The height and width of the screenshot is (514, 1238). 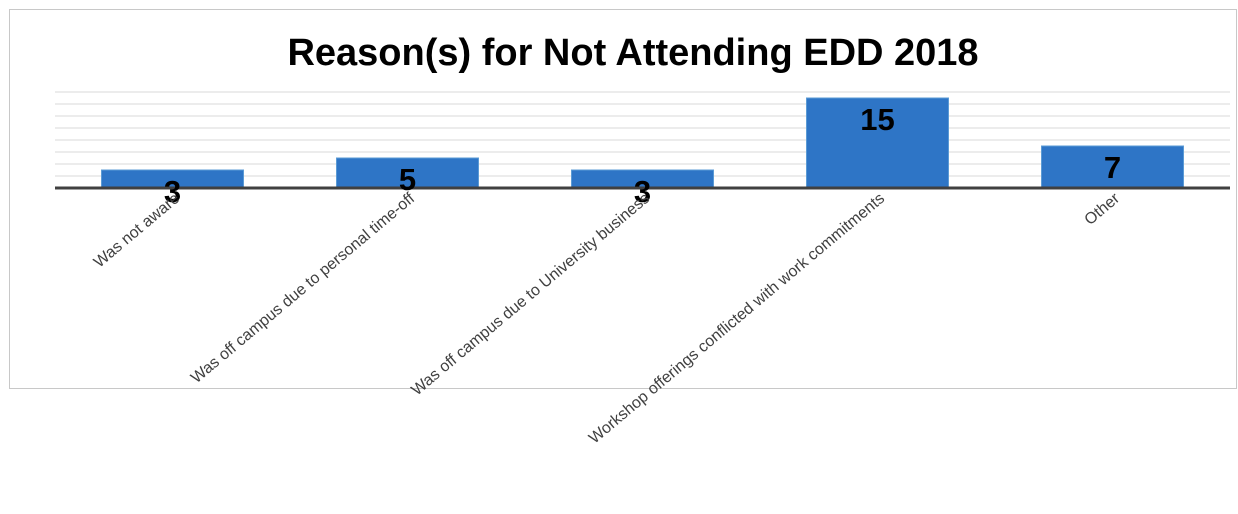 What do you see at coordinates (137, 230) in the screenshot?
I see `category-tick-label: Was not aware` at bounding box center [137, 230].